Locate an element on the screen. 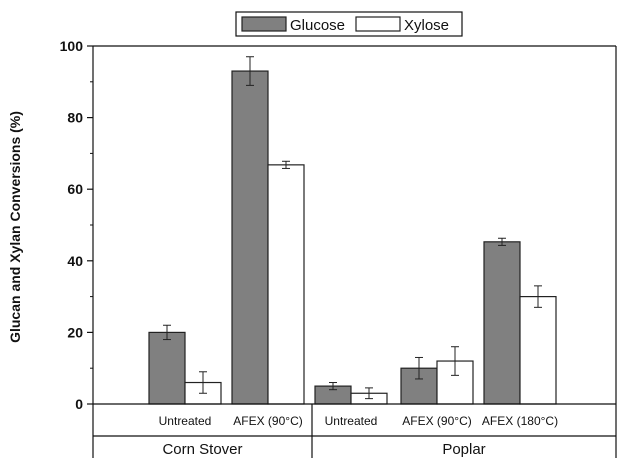 This screenshot has width=626, height=463. y-tick-label: 100 is located at coordinates (72, 46).